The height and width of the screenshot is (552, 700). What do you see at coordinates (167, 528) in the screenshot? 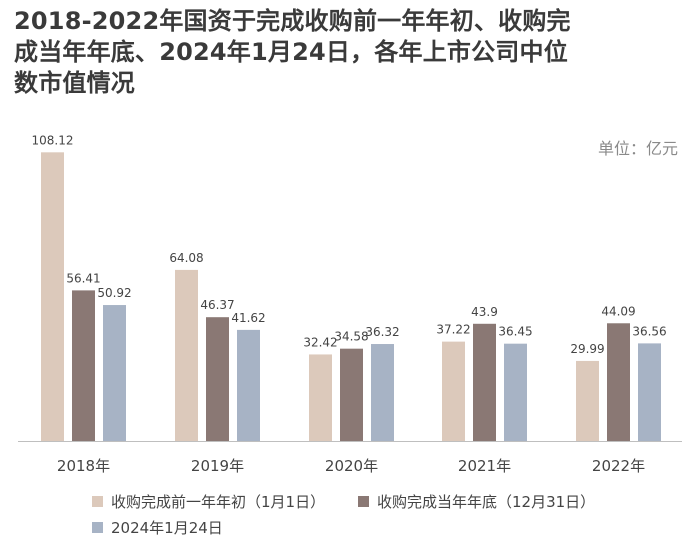
I see `legend-label: 2024年1月24日` at bounding box center [167, 528].